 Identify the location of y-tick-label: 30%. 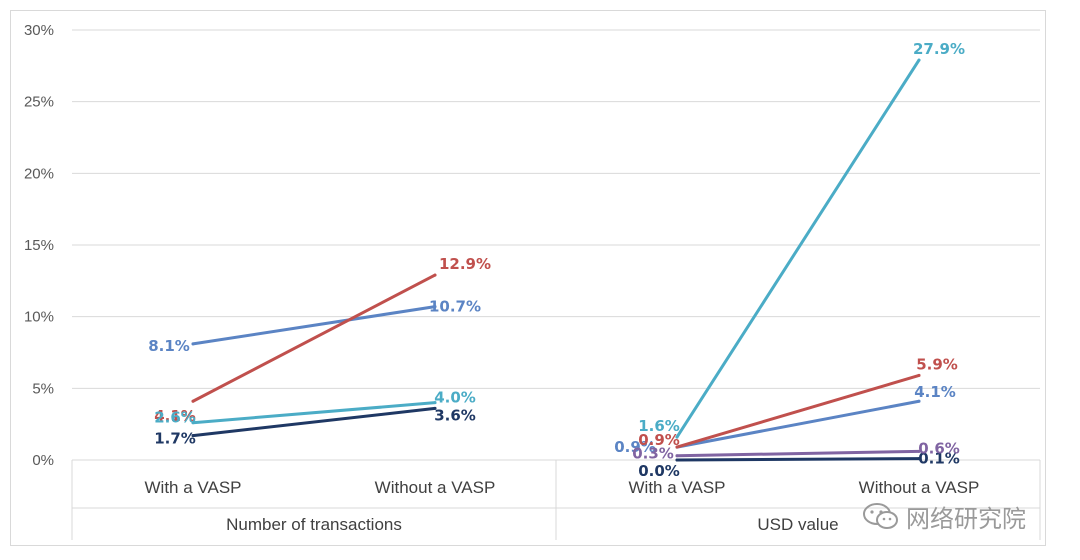
(39, 30).